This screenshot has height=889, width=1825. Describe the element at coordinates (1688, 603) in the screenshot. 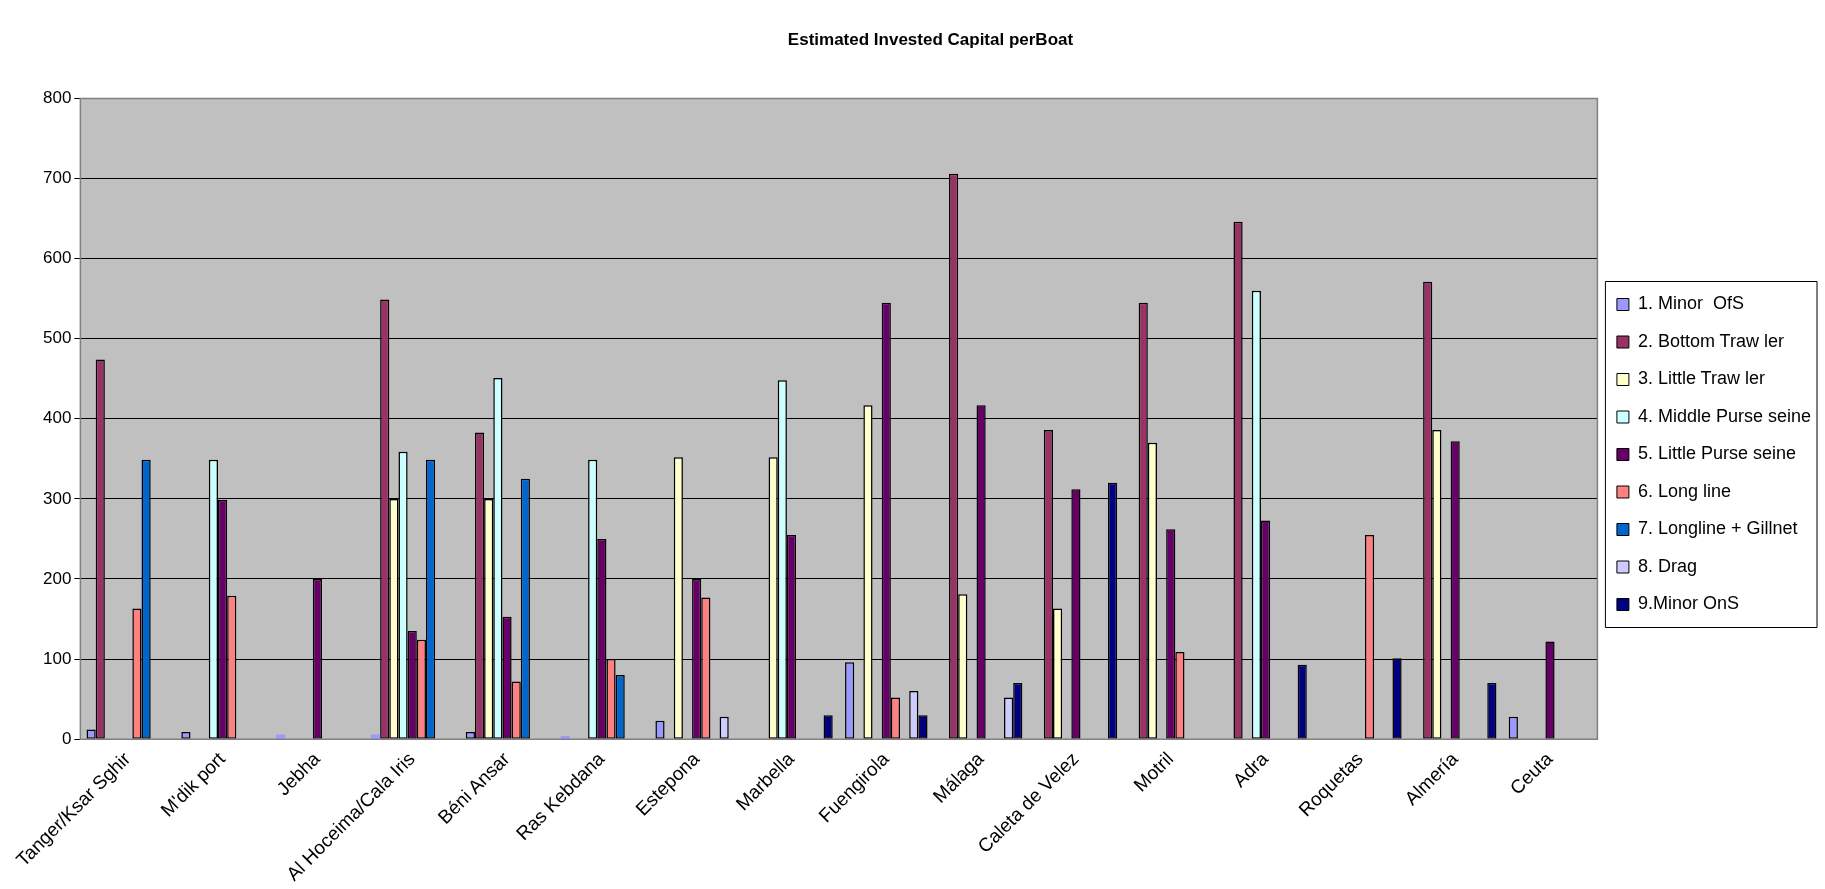

I see `legend-label: 9.Minor OnS` at that location.